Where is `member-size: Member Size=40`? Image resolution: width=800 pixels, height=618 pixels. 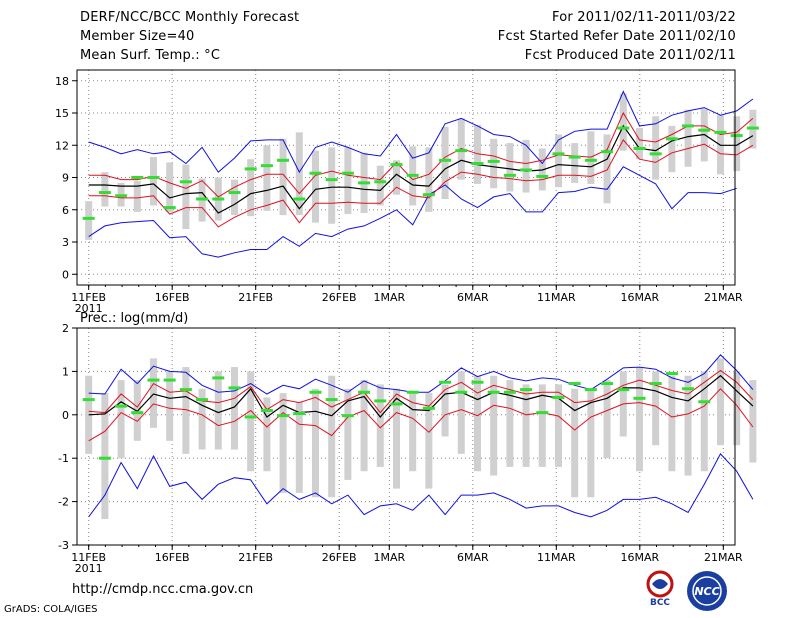
member-size: Member Size=40 is located at coordinates (137, 36).